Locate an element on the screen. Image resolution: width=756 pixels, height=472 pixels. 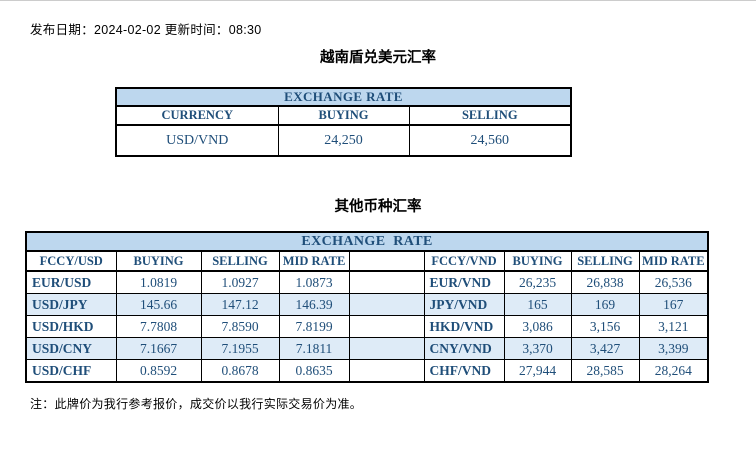
buying-rate-cell: 165 is located at coordinates (537, 304).